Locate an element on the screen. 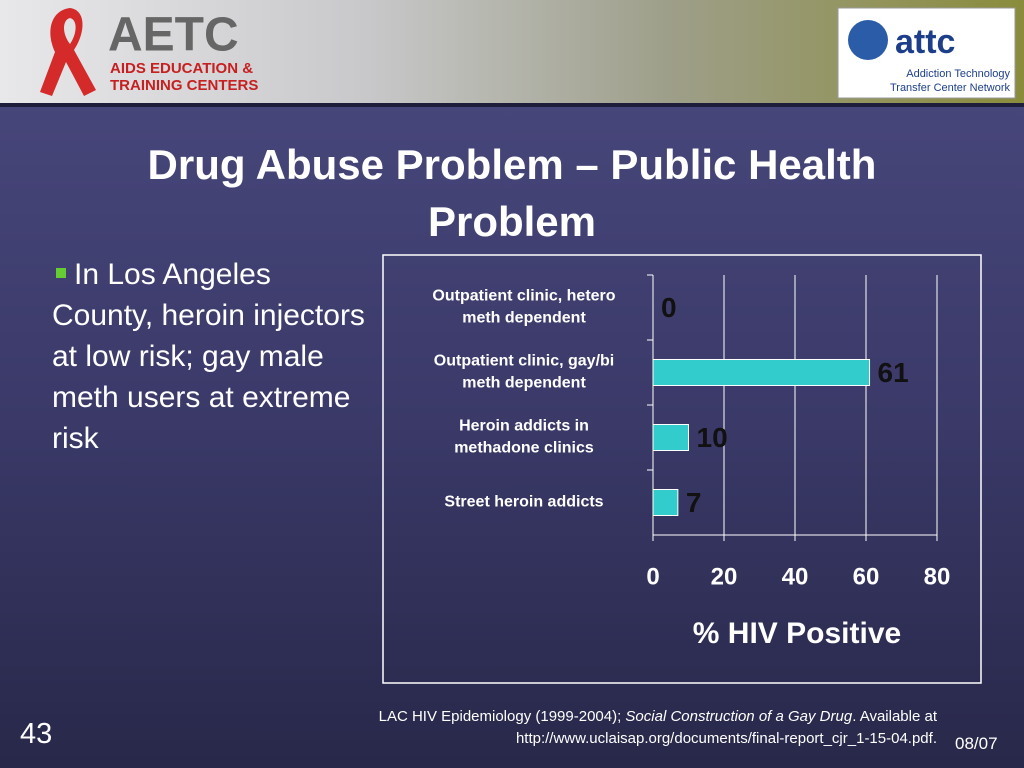  right-logo-line: Addiction Technology is located at coordinates (958, 74).